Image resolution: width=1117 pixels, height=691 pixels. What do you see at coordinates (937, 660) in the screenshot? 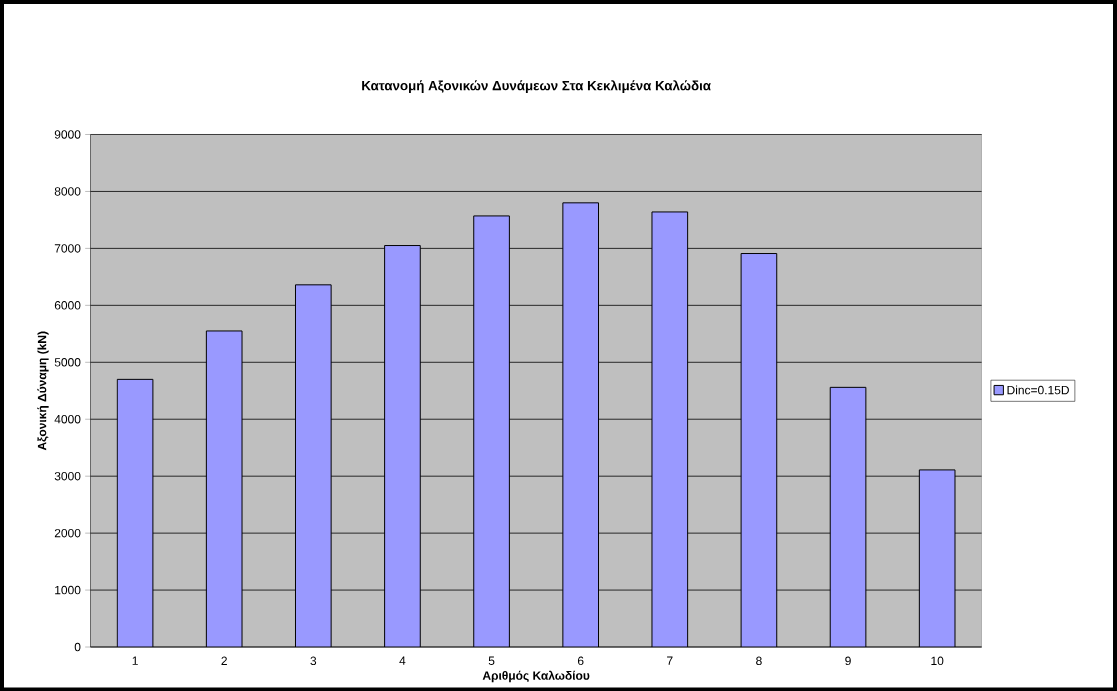
I see `x-tick-label: 10` at bounding box center [937, 660].